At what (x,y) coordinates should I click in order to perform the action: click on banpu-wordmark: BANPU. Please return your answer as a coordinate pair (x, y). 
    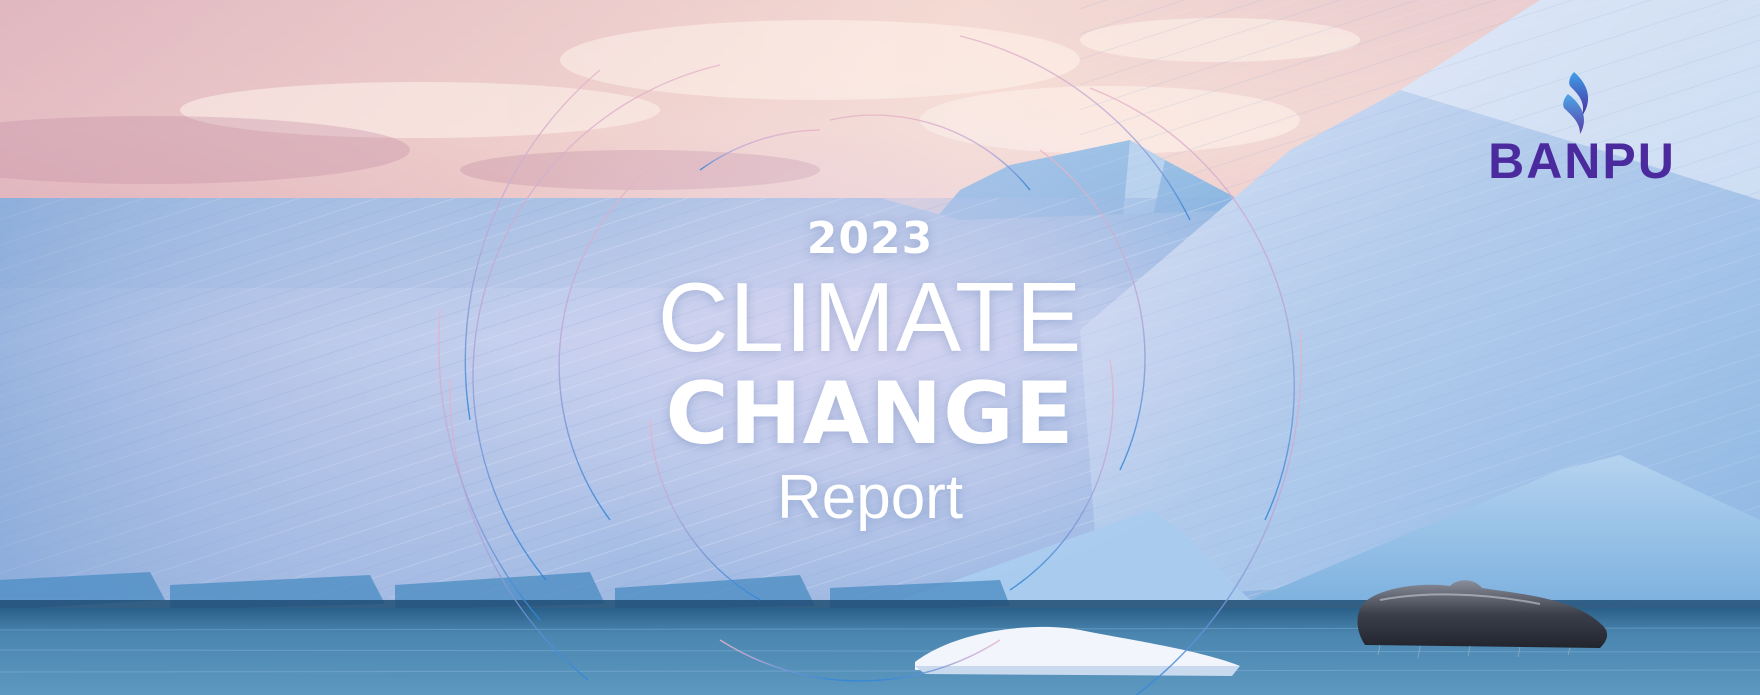
    Looking at the image, I should click on (1582, 161).